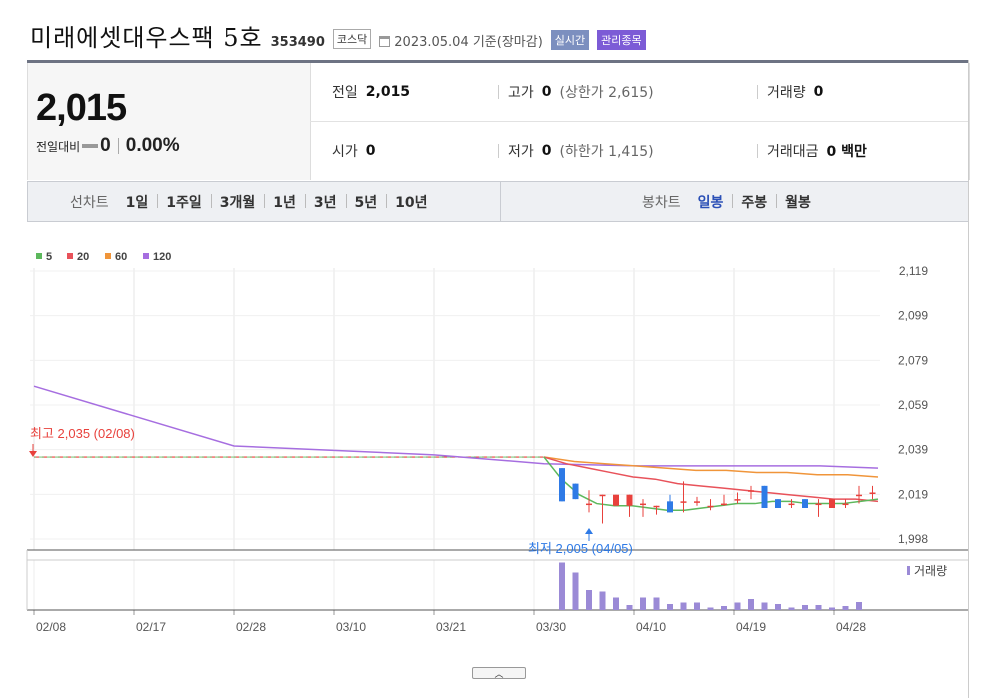 The width and height of the screenshot is (983, 698). What do you see at coordinates (58, 146) in the screenshot?
I see `change-label: 전일대비` at bounding box center [58, 146].